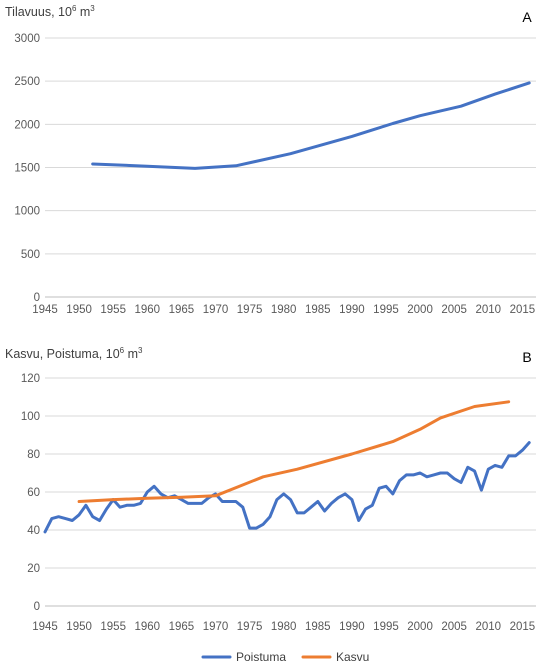  Describe the element at coordinates (30, 255) in the screenshot. I see `y-tick-label: 500` at that location.